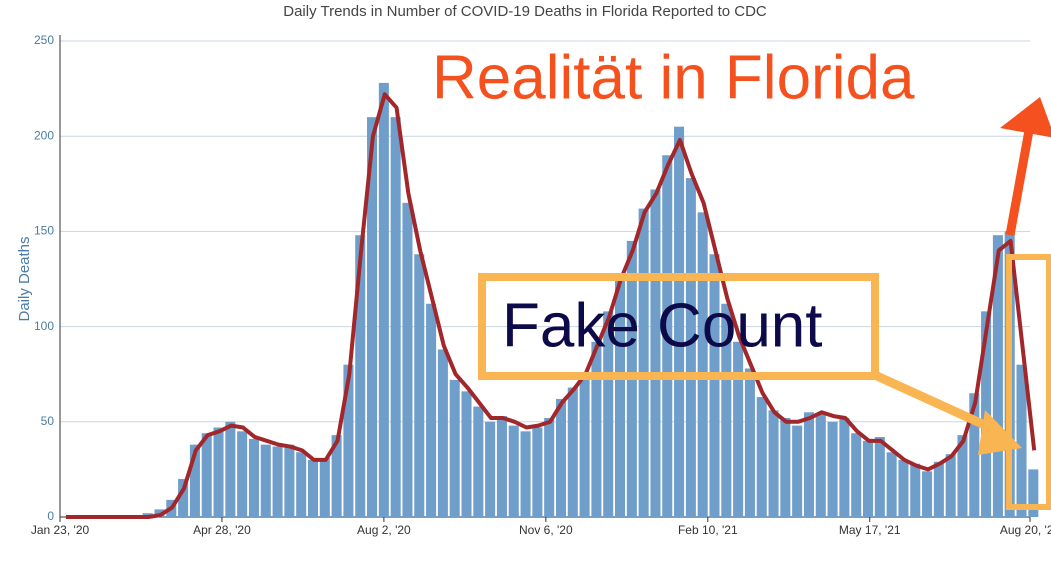  What do you see at coordinates (50, 516) in the screenshot?
I see `y-tick-label: 0` at bounding box center [50, 516].